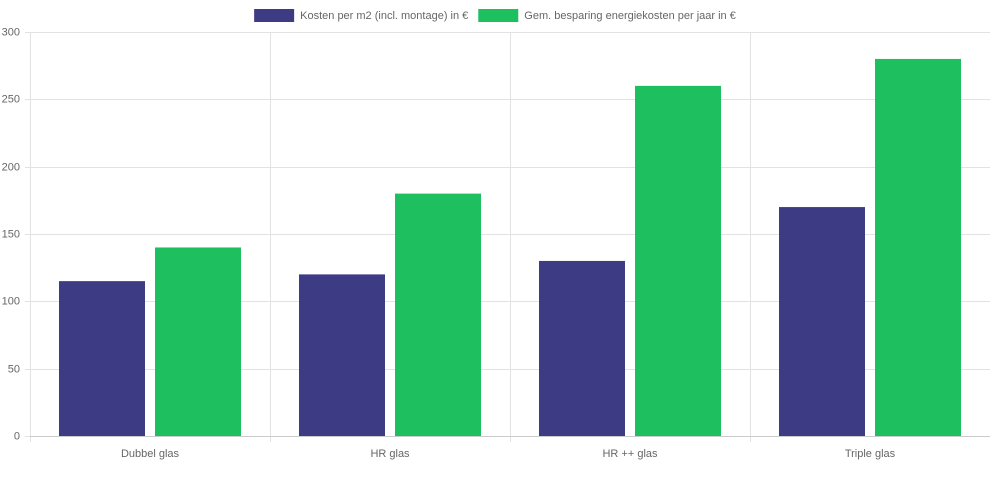  What do you see at coordinates (17, 436) in the screenshot?
I see `y-tick-label: 0` at bounding box center [17, 436].